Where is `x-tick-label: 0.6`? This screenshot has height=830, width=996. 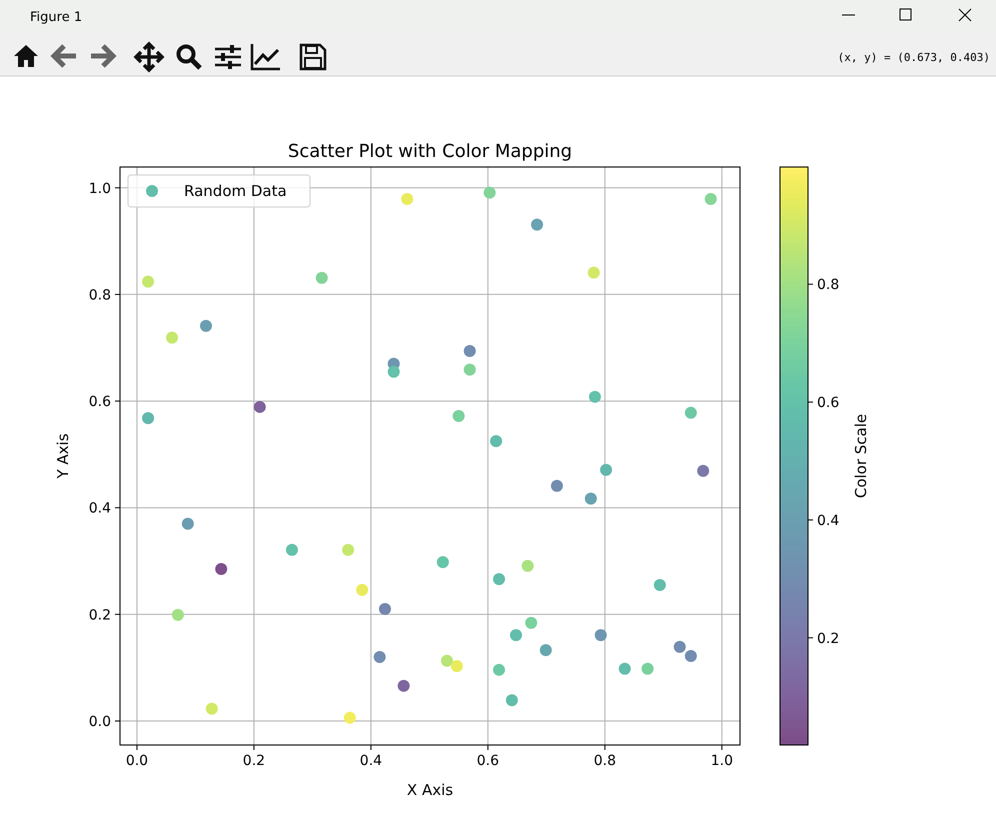
x-tick-label: 0.6 is located at coordinates (488, 761).